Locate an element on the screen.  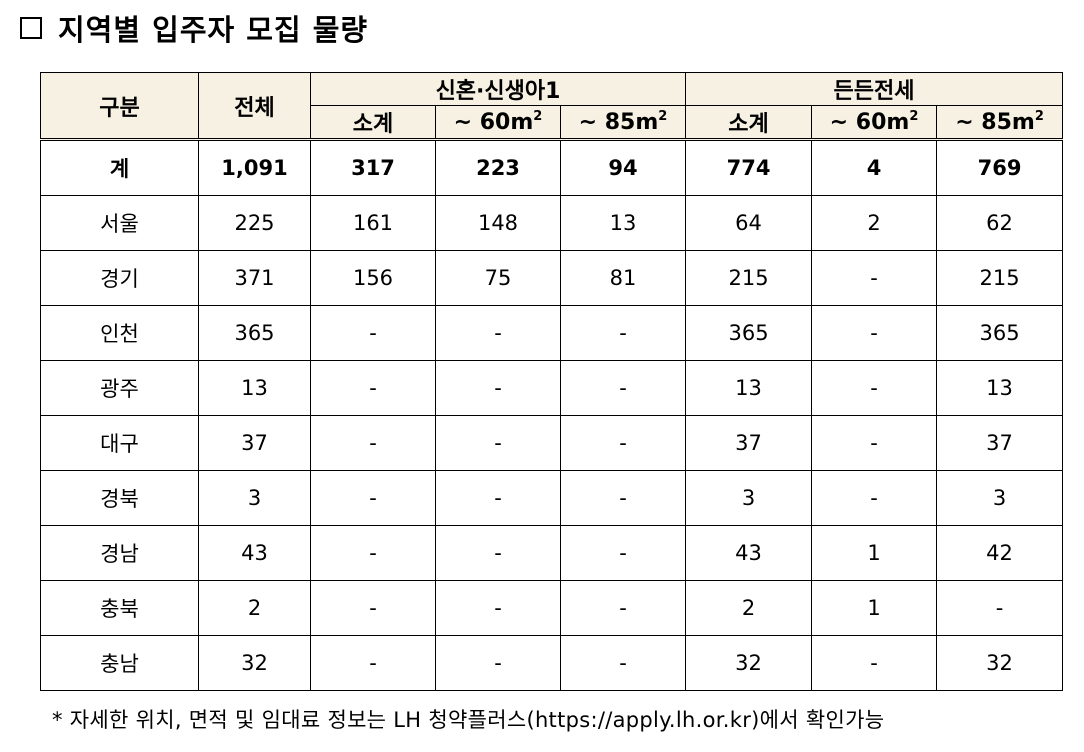
region-label: 경남 is located at coordinates (119, 553).